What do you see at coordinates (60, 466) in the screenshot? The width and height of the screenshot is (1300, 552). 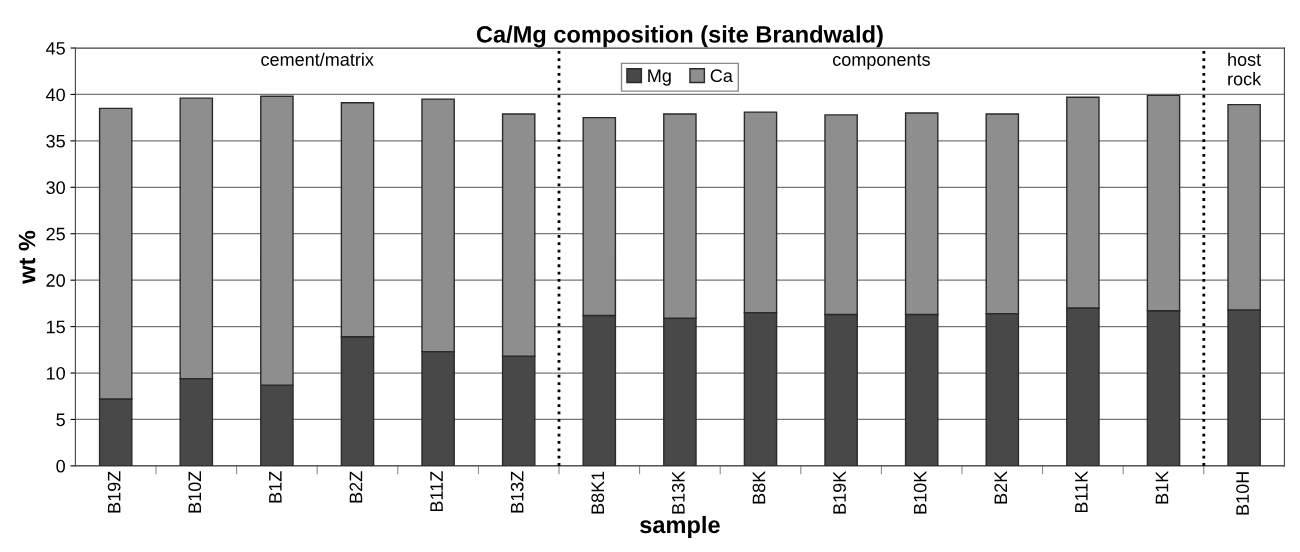 I see `y-tick-label: 0` at bounding box center [60, 466].